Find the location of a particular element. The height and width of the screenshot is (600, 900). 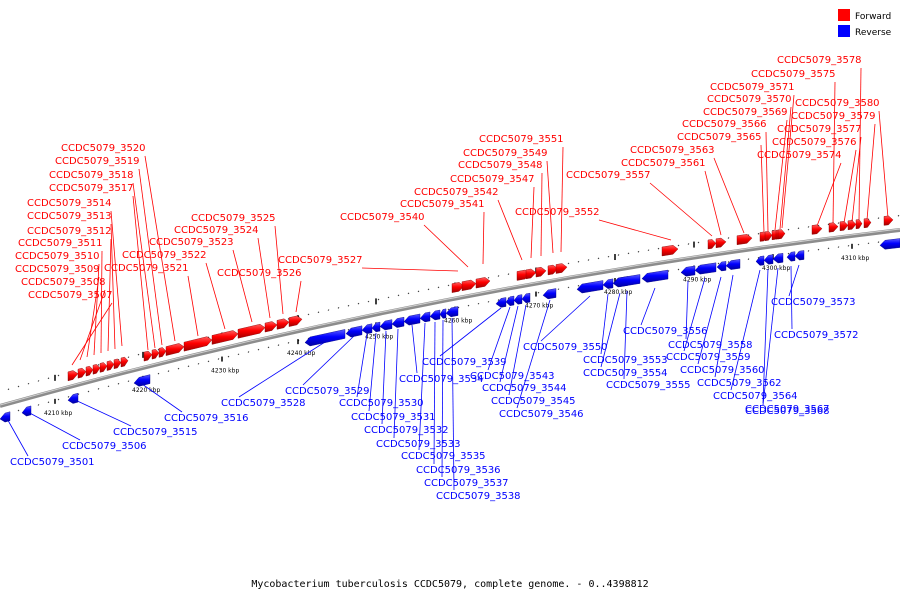

reverse-gene-label: CCDC5079_3535 is located at coordinates (443, 456).